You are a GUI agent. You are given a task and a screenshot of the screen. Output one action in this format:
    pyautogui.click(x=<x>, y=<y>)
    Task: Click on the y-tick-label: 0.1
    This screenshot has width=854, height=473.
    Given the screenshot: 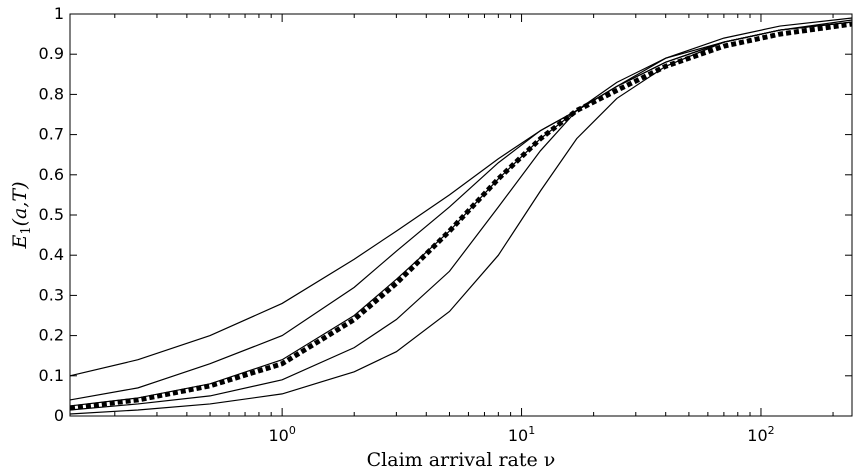 What is the action you would take?
    pyautogui.click(x=51, y=375)
    